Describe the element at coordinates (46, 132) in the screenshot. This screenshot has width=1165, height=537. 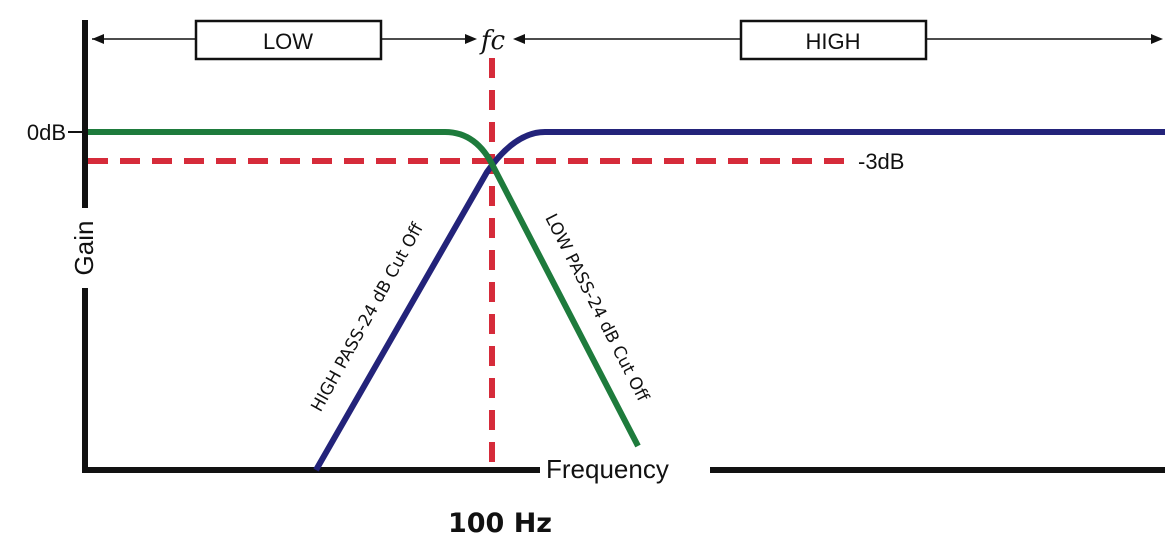
I see `zero-db-label: 0dB` at that location.